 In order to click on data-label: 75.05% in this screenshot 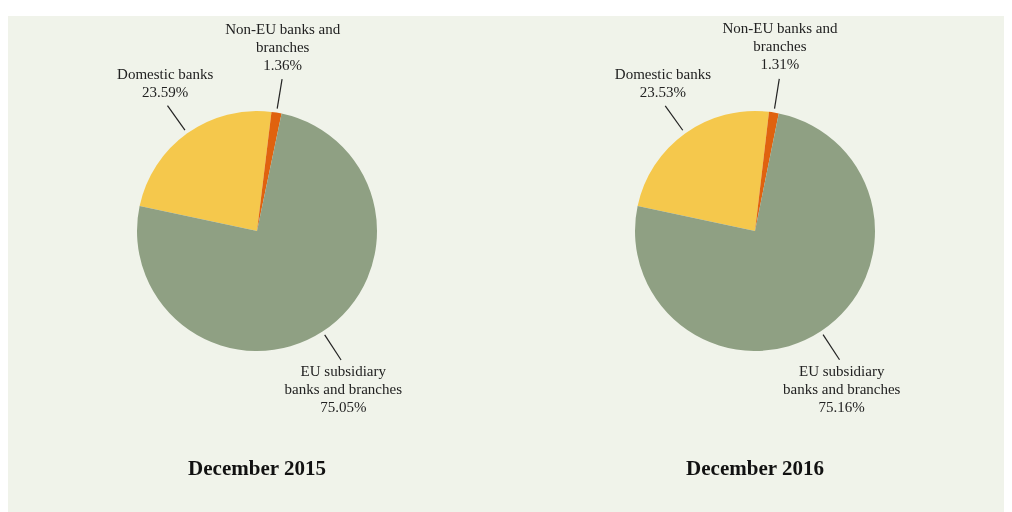, I will do `click(343, 406)`.